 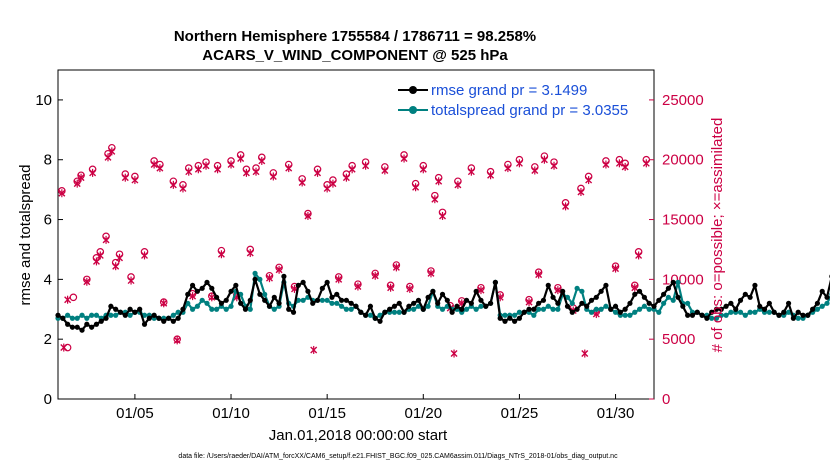 What do you see at coordinates (43, 100) in the screenshot?
I see `y-tick-label: 10` at bounding box center [43, 100].